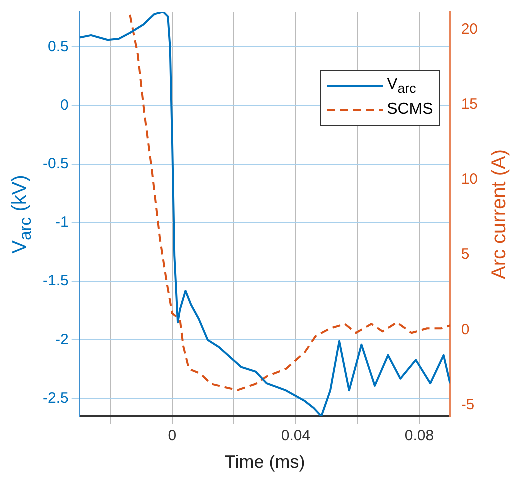  I want to click on x-tick-label: 0.04, so click(296, 436).